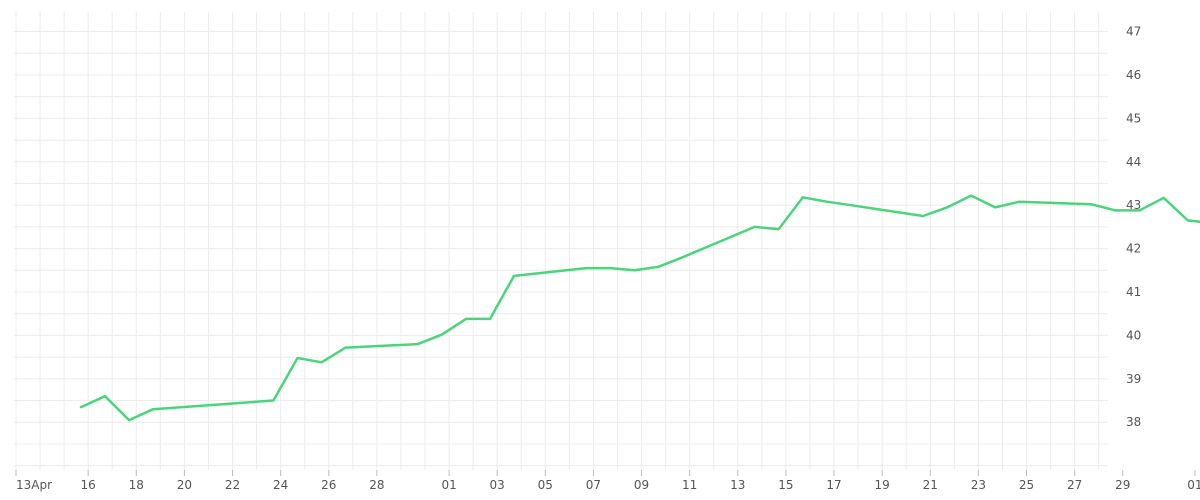 Image resolution: width=1200 pixels, height=500 pixels. What do you see at coordinates (497, 485) in the screenshot?
I see `x-tick-label: 03` at bounding box center [497, 485].